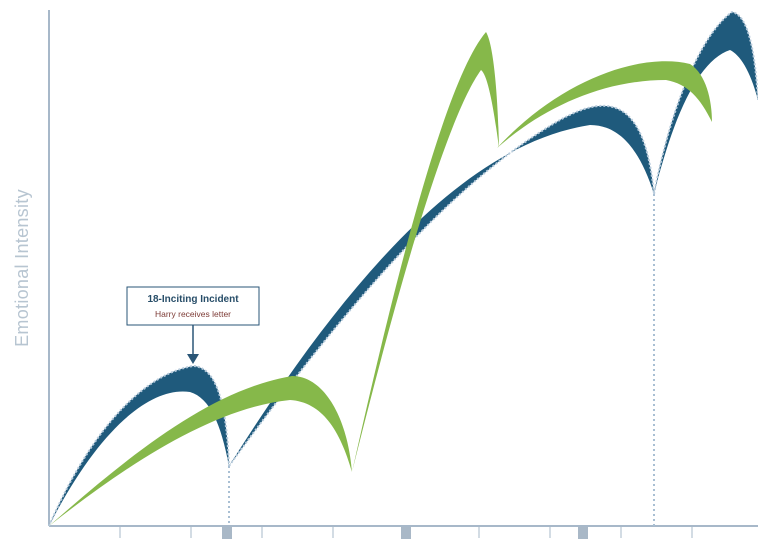 This screenshot has width=758, height=542. Describe the element at coordinates (193, 359) in the screenshot. I see `callout-arrow-icon` at that location.